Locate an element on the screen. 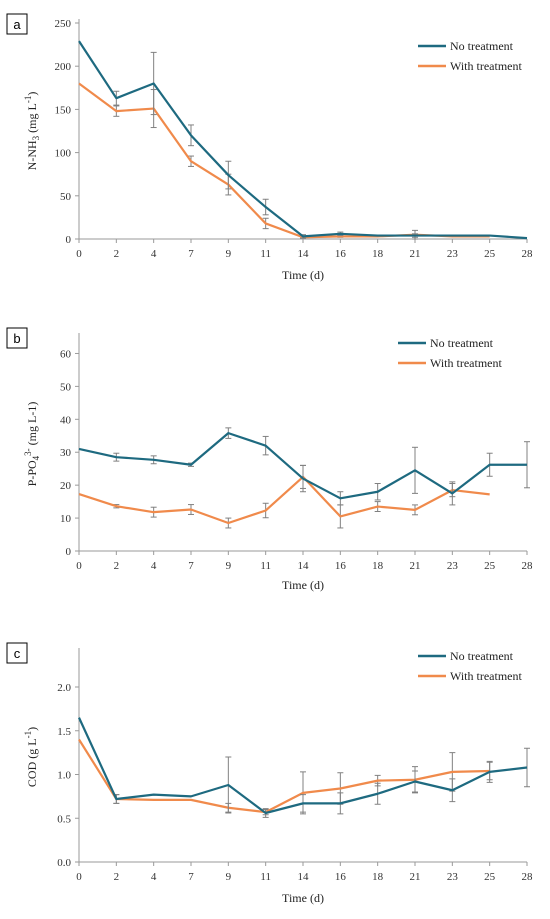 This screenshot has width=550, height=919. y-tick-label: 40 is located at coordinates (66, 420).